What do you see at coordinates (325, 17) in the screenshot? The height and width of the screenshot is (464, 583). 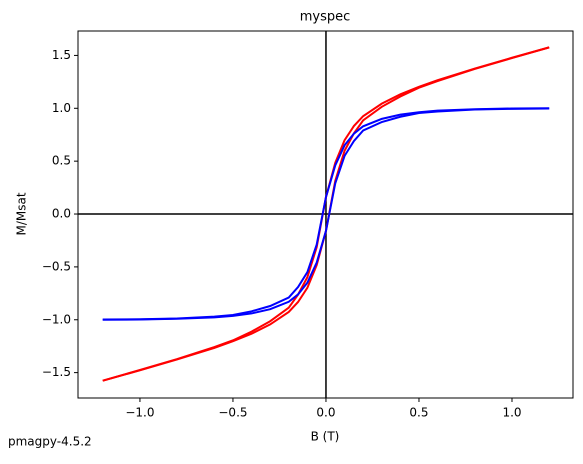 I see `chart-title: myspec` at bounding box center [325, 17].